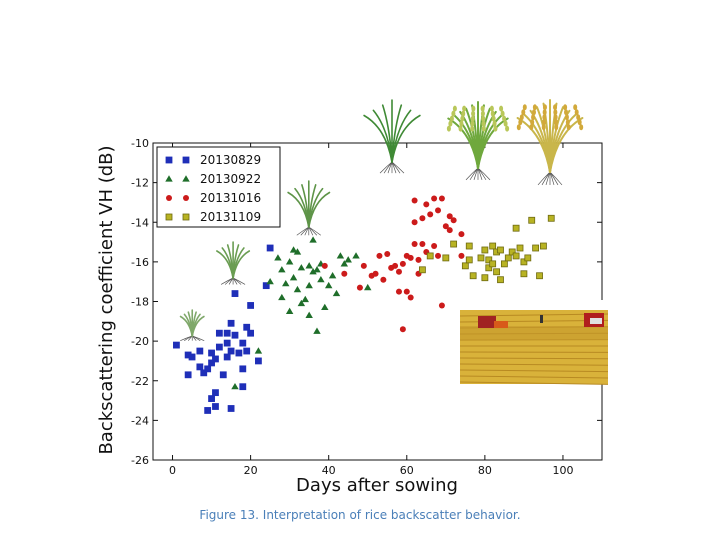 This screenshot has height=540, width=720. What do you see at coordinates (534, 305) in the screenshot?
I see `field-sky` at bounding box center [534, 305].